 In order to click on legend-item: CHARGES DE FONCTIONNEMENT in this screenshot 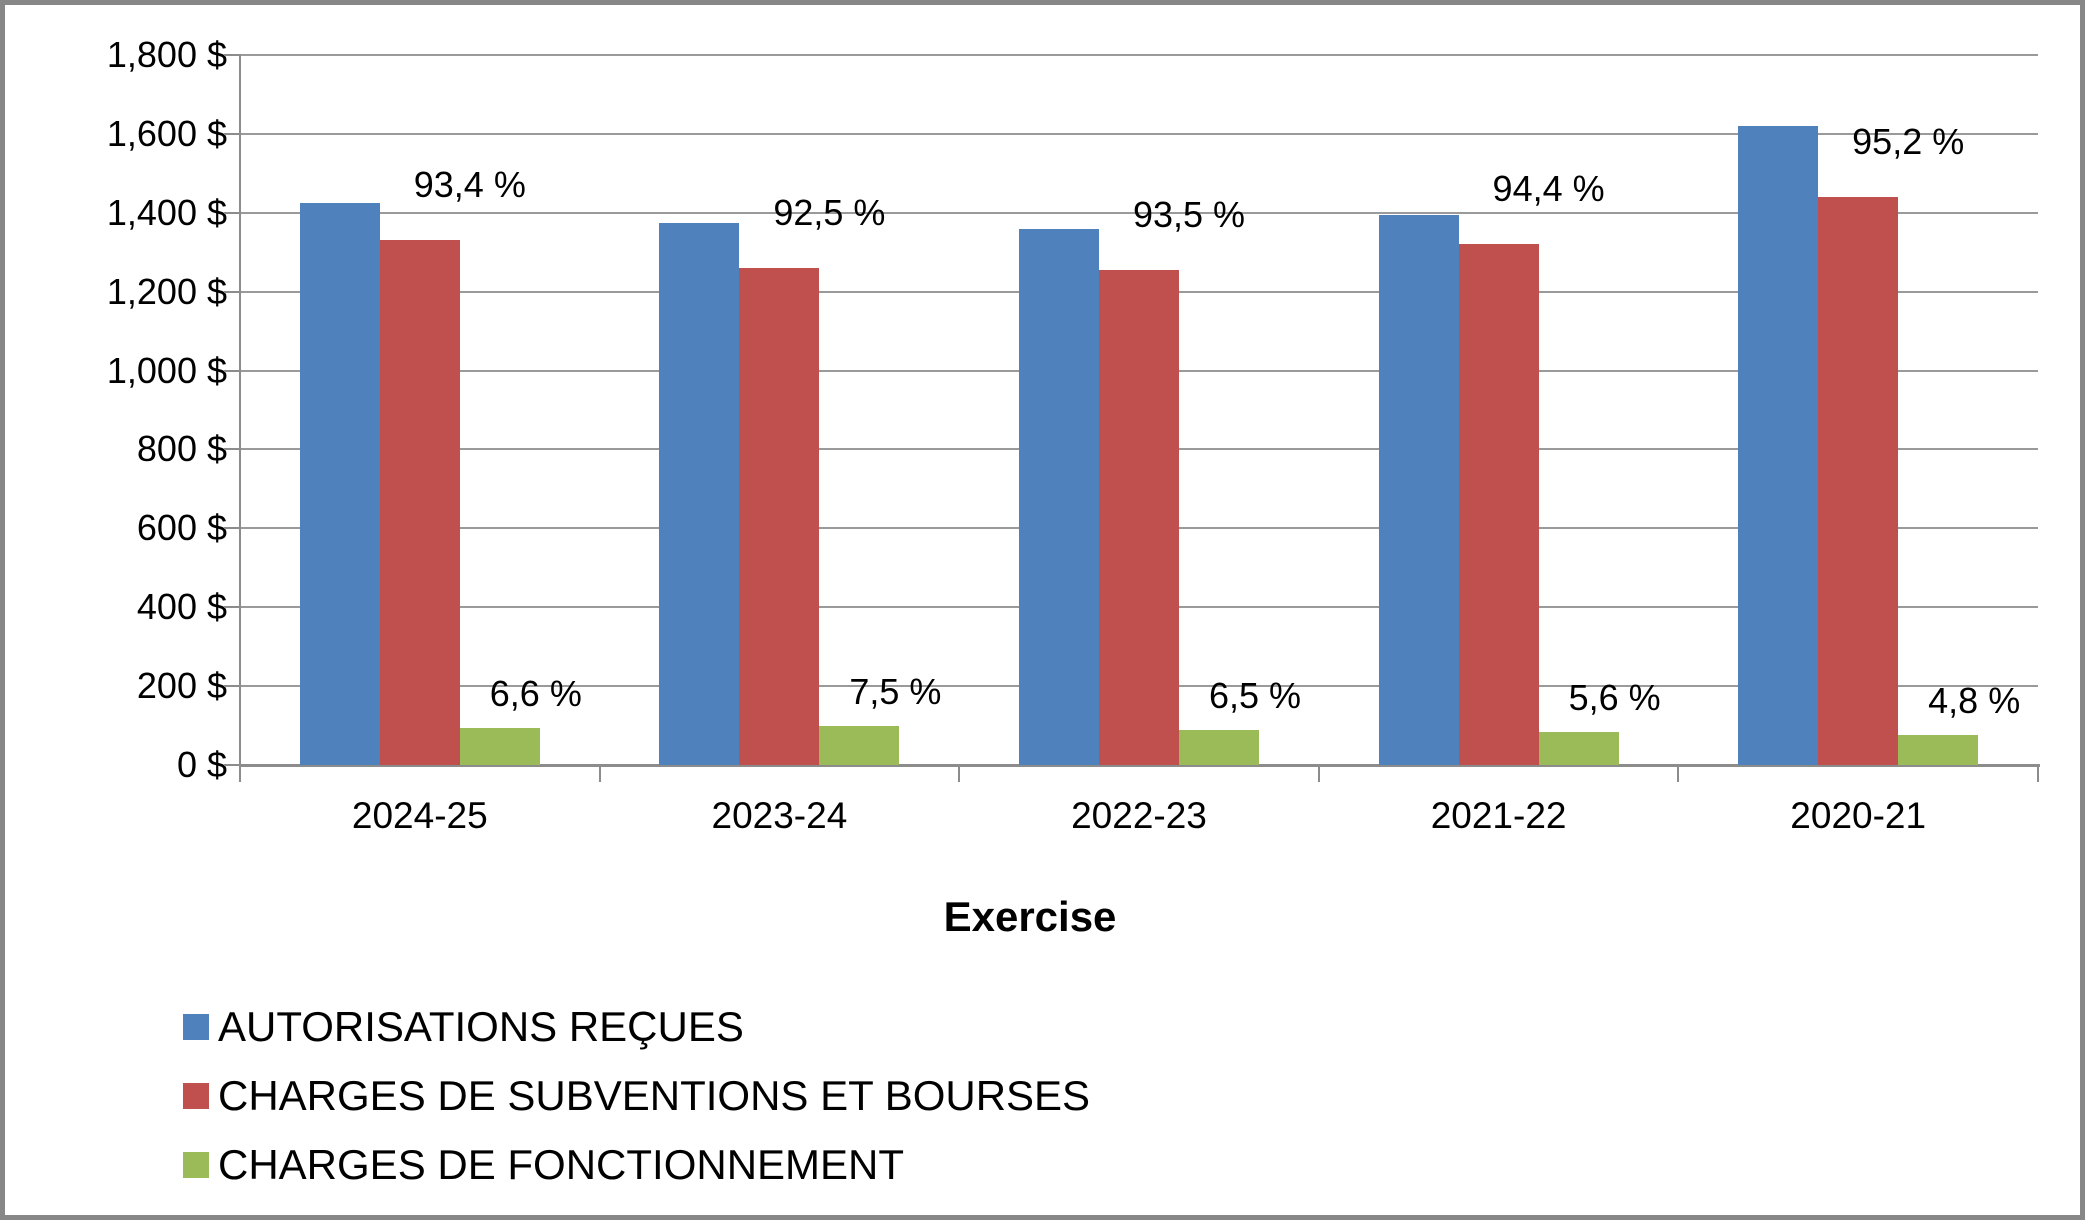, I will do `click(636, 1165)`.